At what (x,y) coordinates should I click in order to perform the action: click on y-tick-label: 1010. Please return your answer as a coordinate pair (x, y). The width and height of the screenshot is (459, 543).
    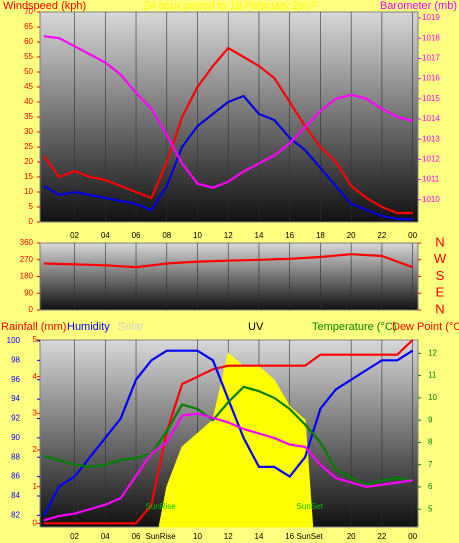
    Looking at the image, I should click on (431, 199).